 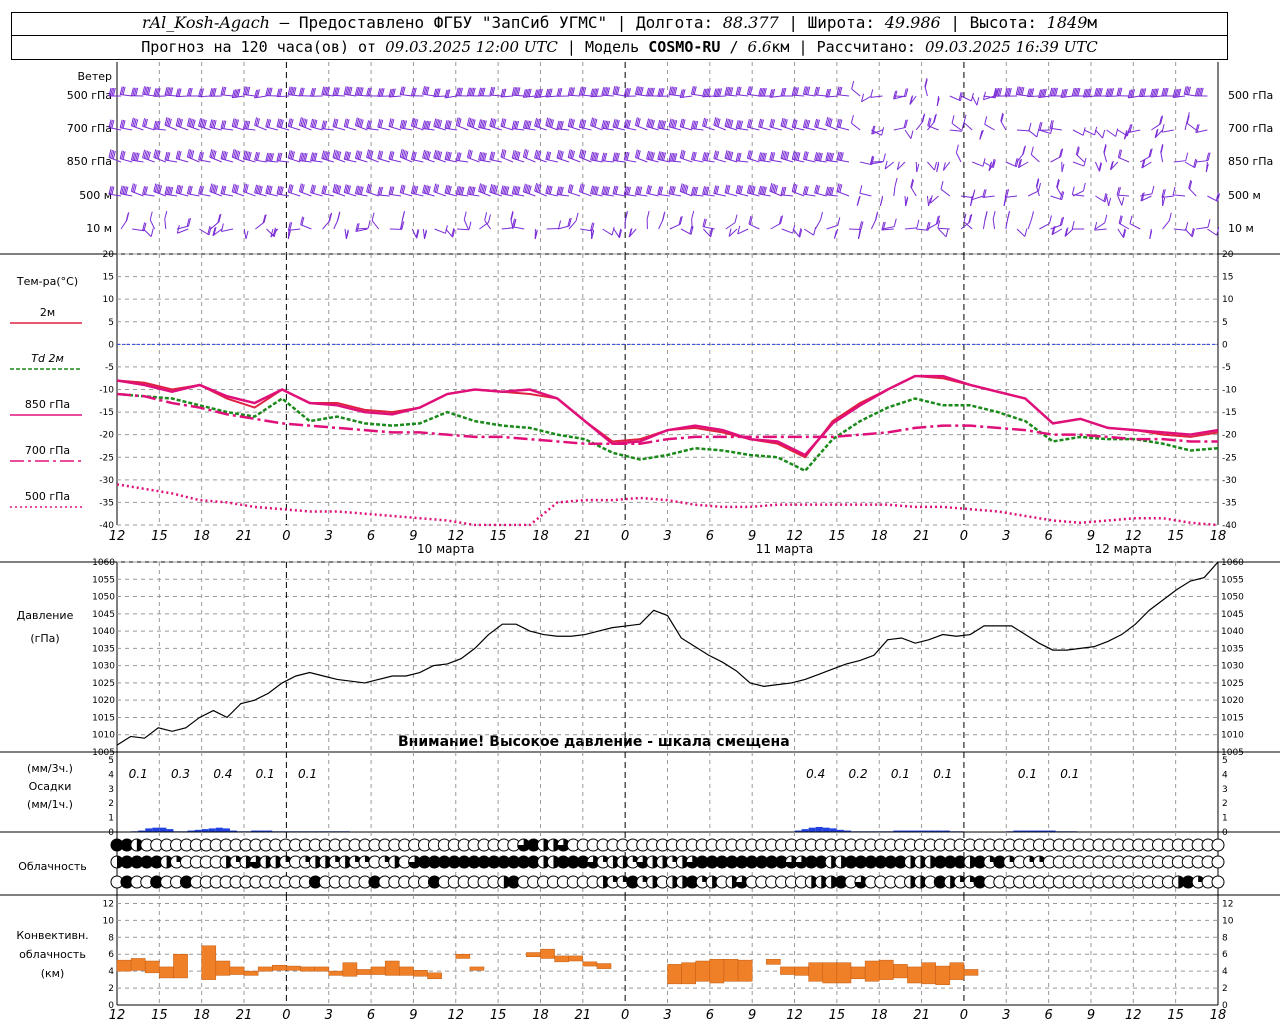 I want to click on precip-3h-total: 0.1, so click(x=265, y=774).